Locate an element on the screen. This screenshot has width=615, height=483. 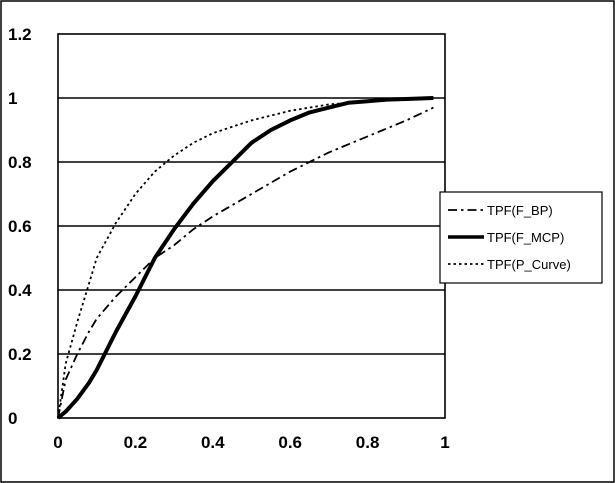
y-tick-label: 1.2 is located at coordinates (20, 34).